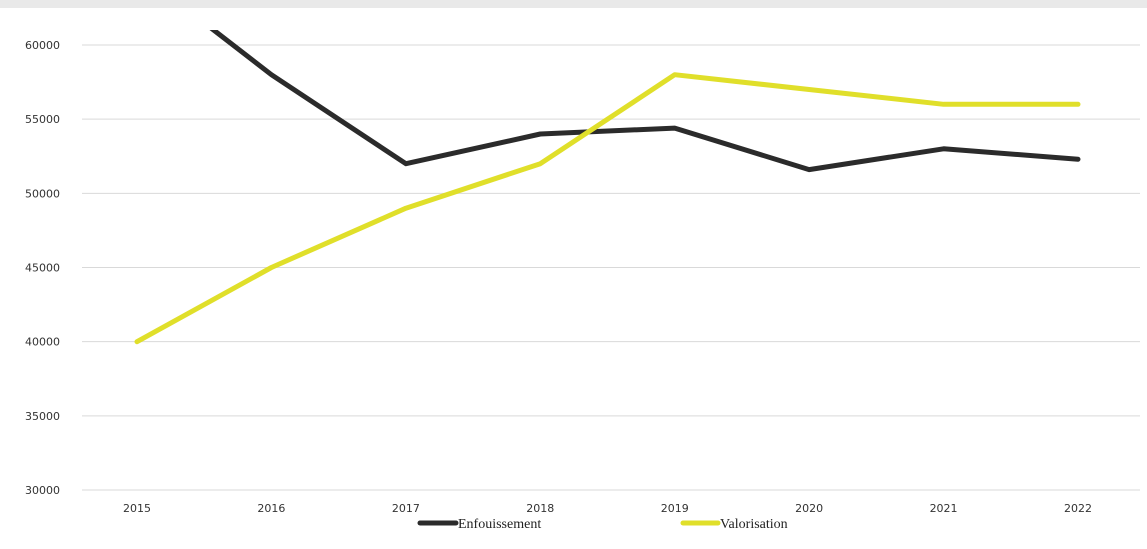 The image size is (1147, 549). I want to click on y-tick-label: 35000, so click(42, 416).